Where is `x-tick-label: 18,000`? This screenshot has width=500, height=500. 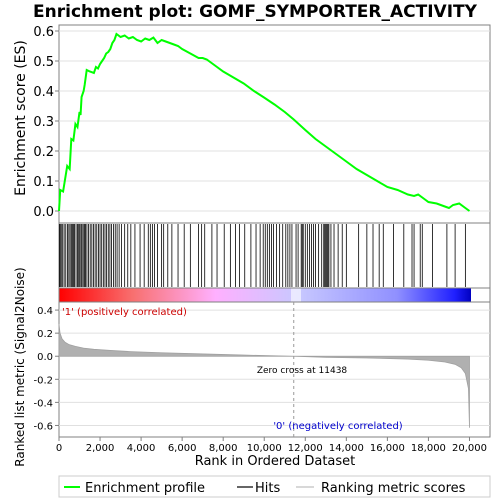 x-tick-label: 18,000 is located at coordinates (428, 448).